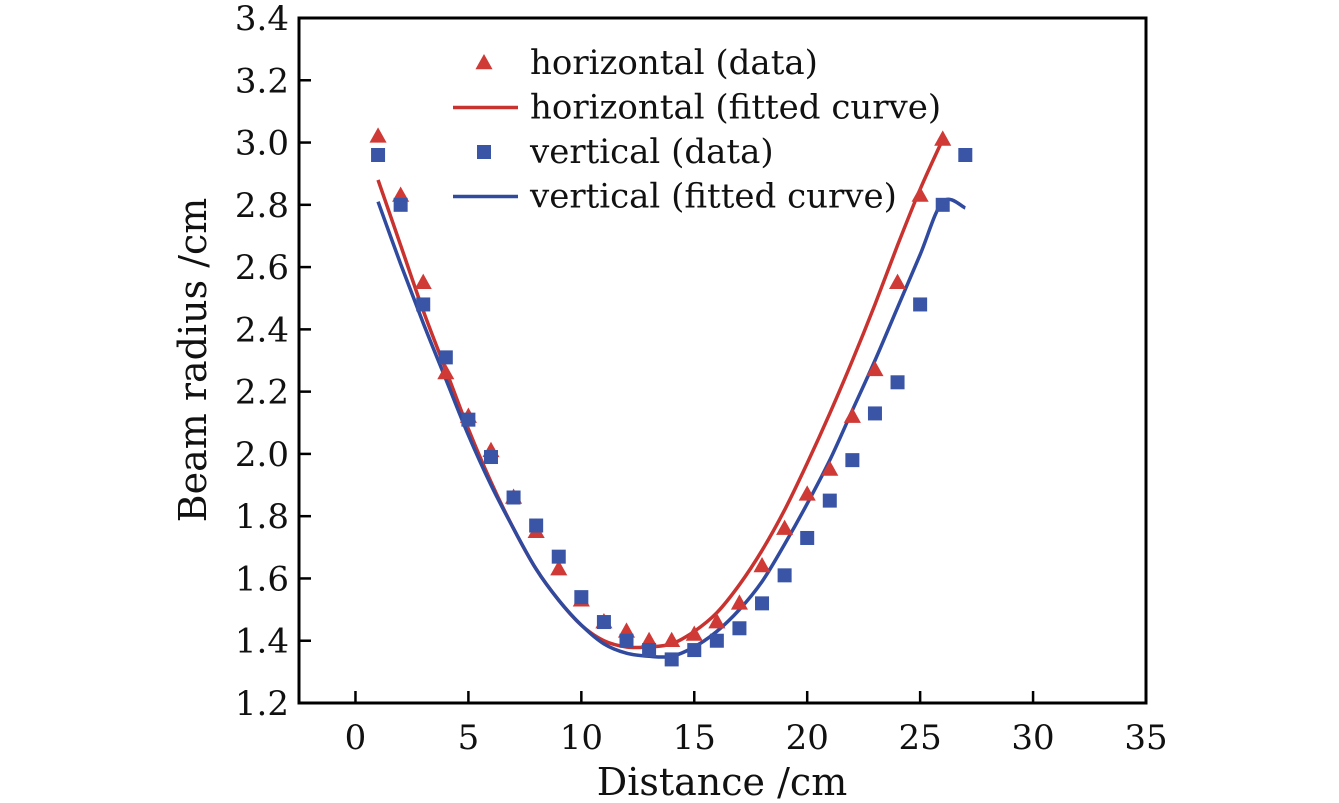  I want to click on x-tick-label: 10, so click(581, 738).